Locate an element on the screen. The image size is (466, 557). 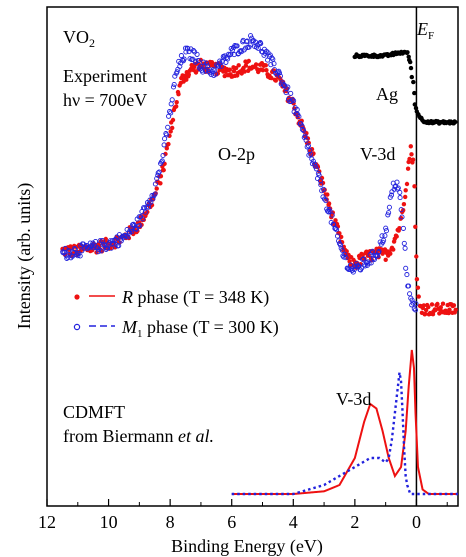
sample-label-main: VO is located at coordinates (76, 37).